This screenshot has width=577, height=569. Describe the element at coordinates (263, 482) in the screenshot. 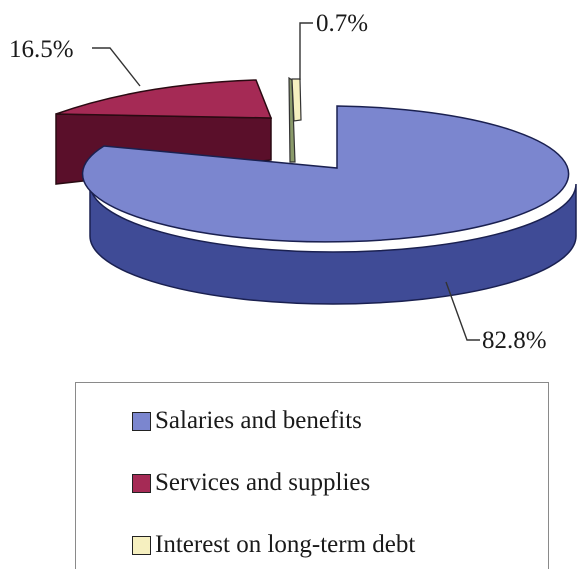

I see `legend-label-services: Services and supplies` at that location.